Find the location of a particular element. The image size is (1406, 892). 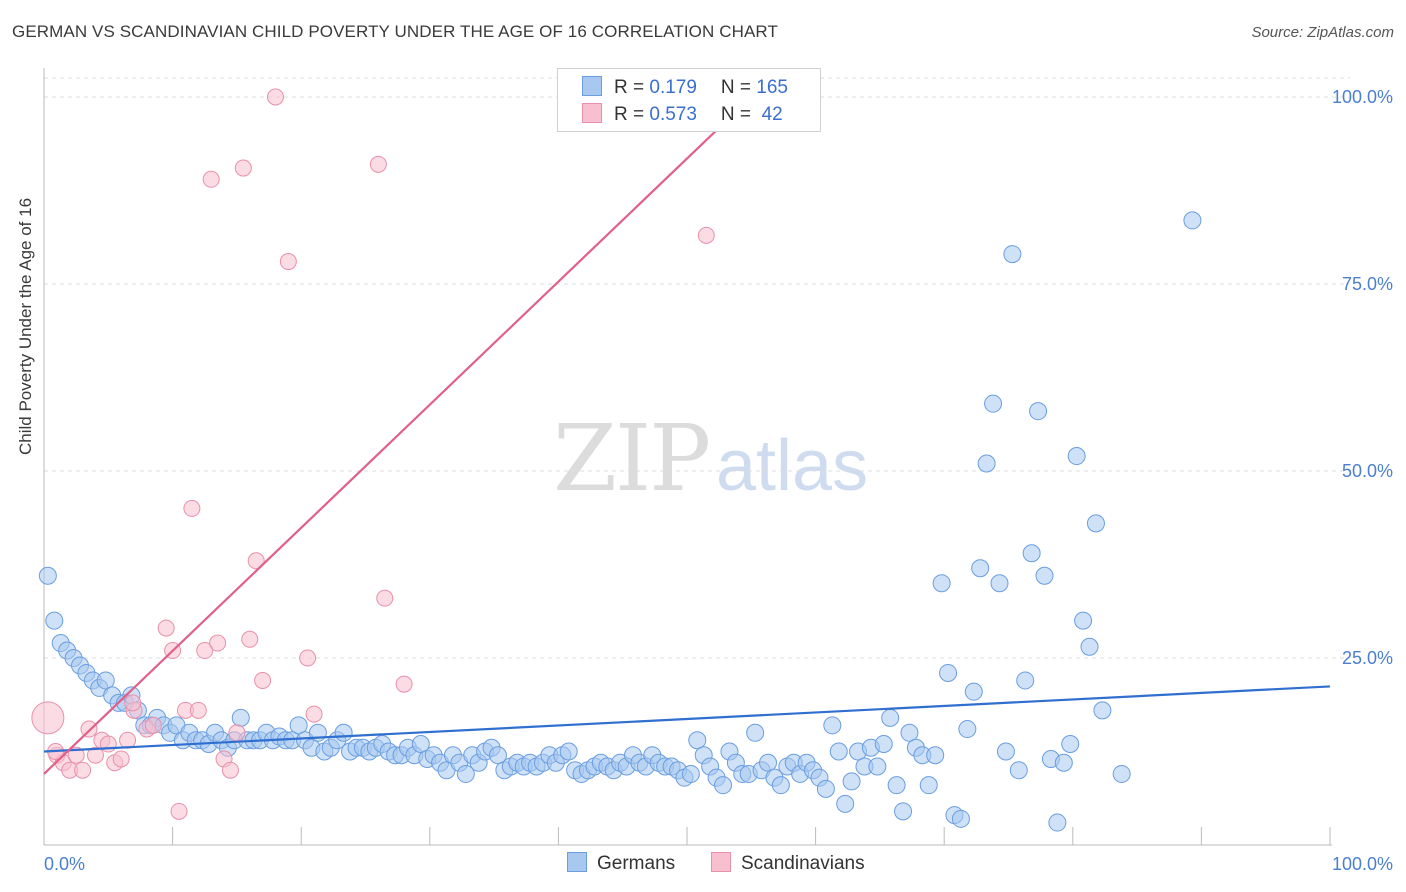

bottom-legend-swatch-germans is located at coordinates (577, 862).